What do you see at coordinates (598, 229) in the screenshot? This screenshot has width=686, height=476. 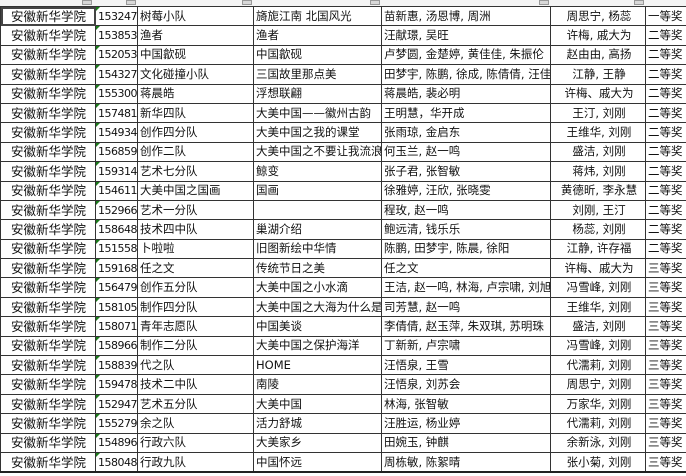 I see `advisor-cell: 杨蕊, 刘刚` at bounding box center [598, 229].